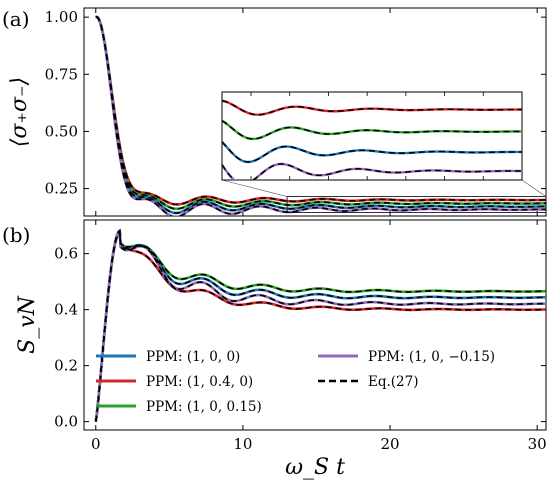 Image resolution: width=556 pixels, height=486 pixels. Describe the element at coordinates (537, 444) in the screenshot. I see `xtick-label: 30` at that location.